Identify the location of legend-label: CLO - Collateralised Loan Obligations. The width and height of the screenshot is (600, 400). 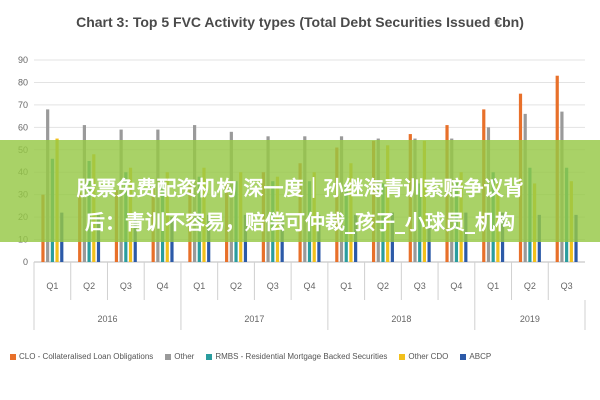
(86, 356).